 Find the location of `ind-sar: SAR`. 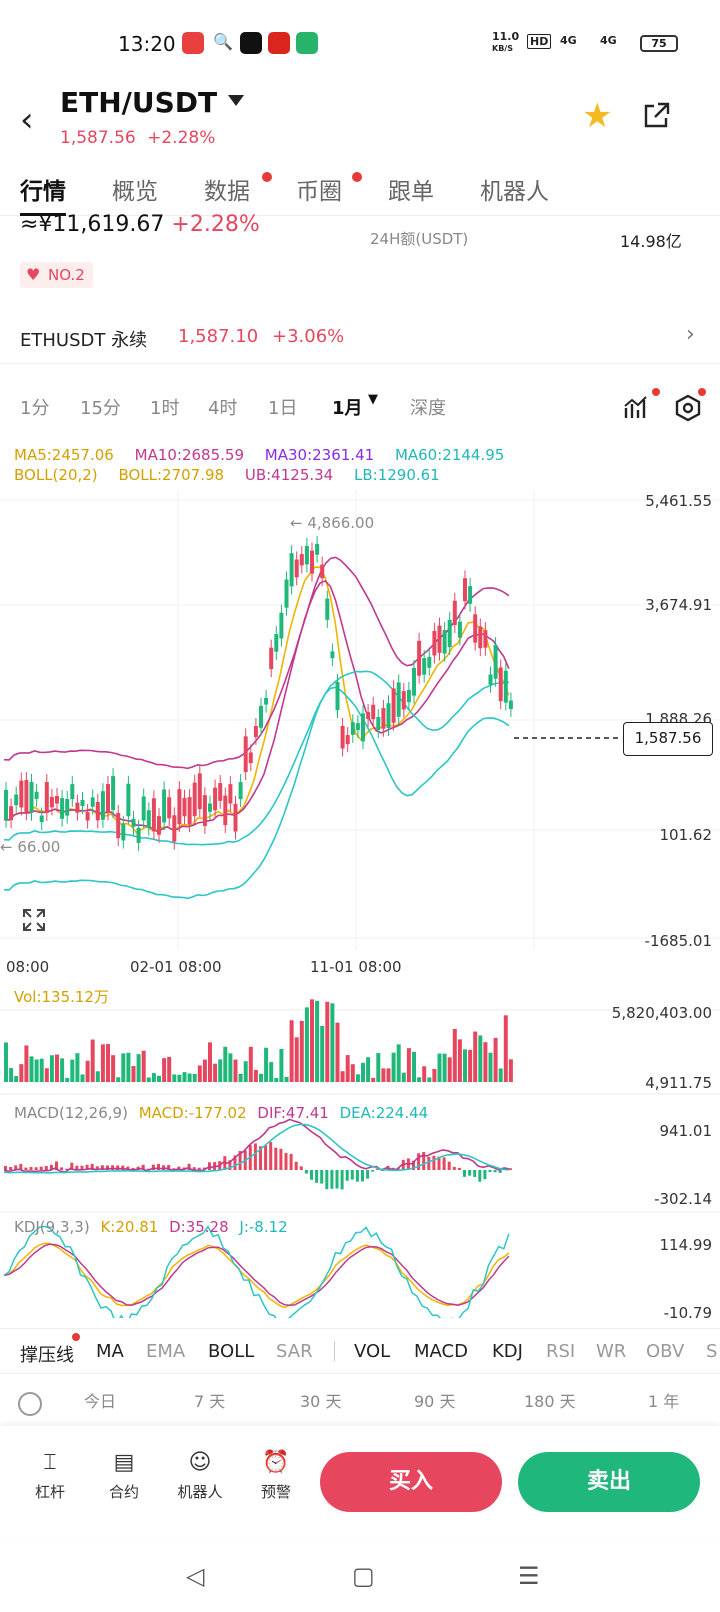

ind-sar: SAR is located at coordinates (294, 1351).